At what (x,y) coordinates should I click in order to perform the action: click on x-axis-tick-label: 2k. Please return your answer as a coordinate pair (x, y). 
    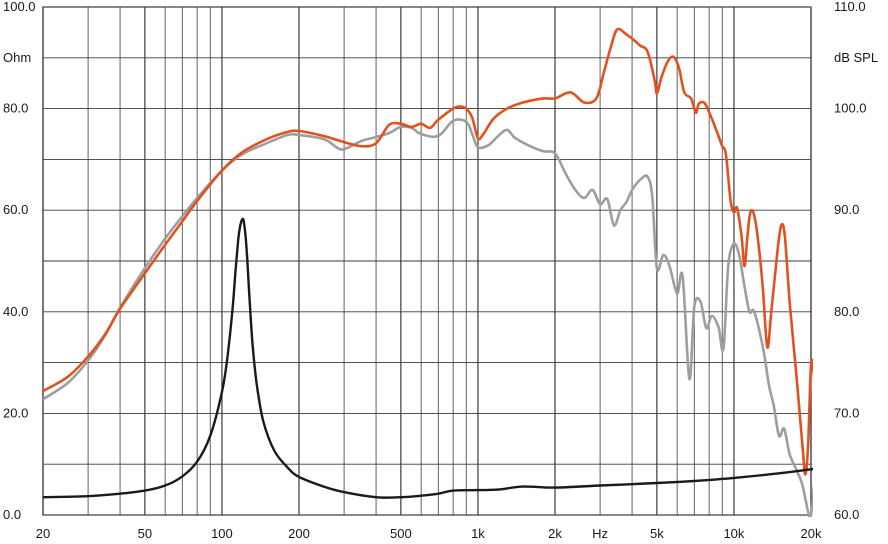
    Looking at the image, I should click on (555, 533).